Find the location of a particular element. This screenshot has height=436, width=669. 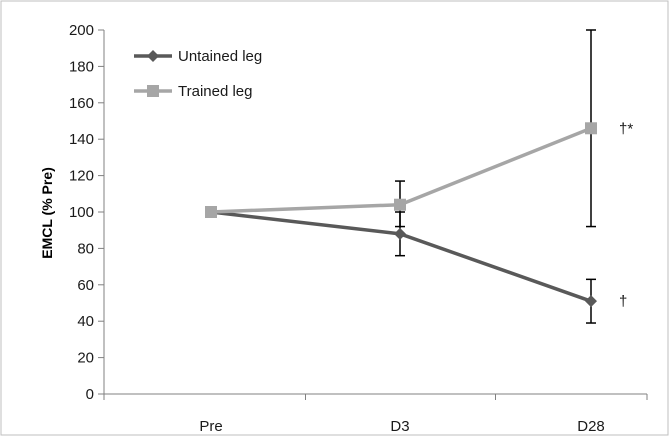

x-tick-label: D3 is located at coordinates (399, 426).